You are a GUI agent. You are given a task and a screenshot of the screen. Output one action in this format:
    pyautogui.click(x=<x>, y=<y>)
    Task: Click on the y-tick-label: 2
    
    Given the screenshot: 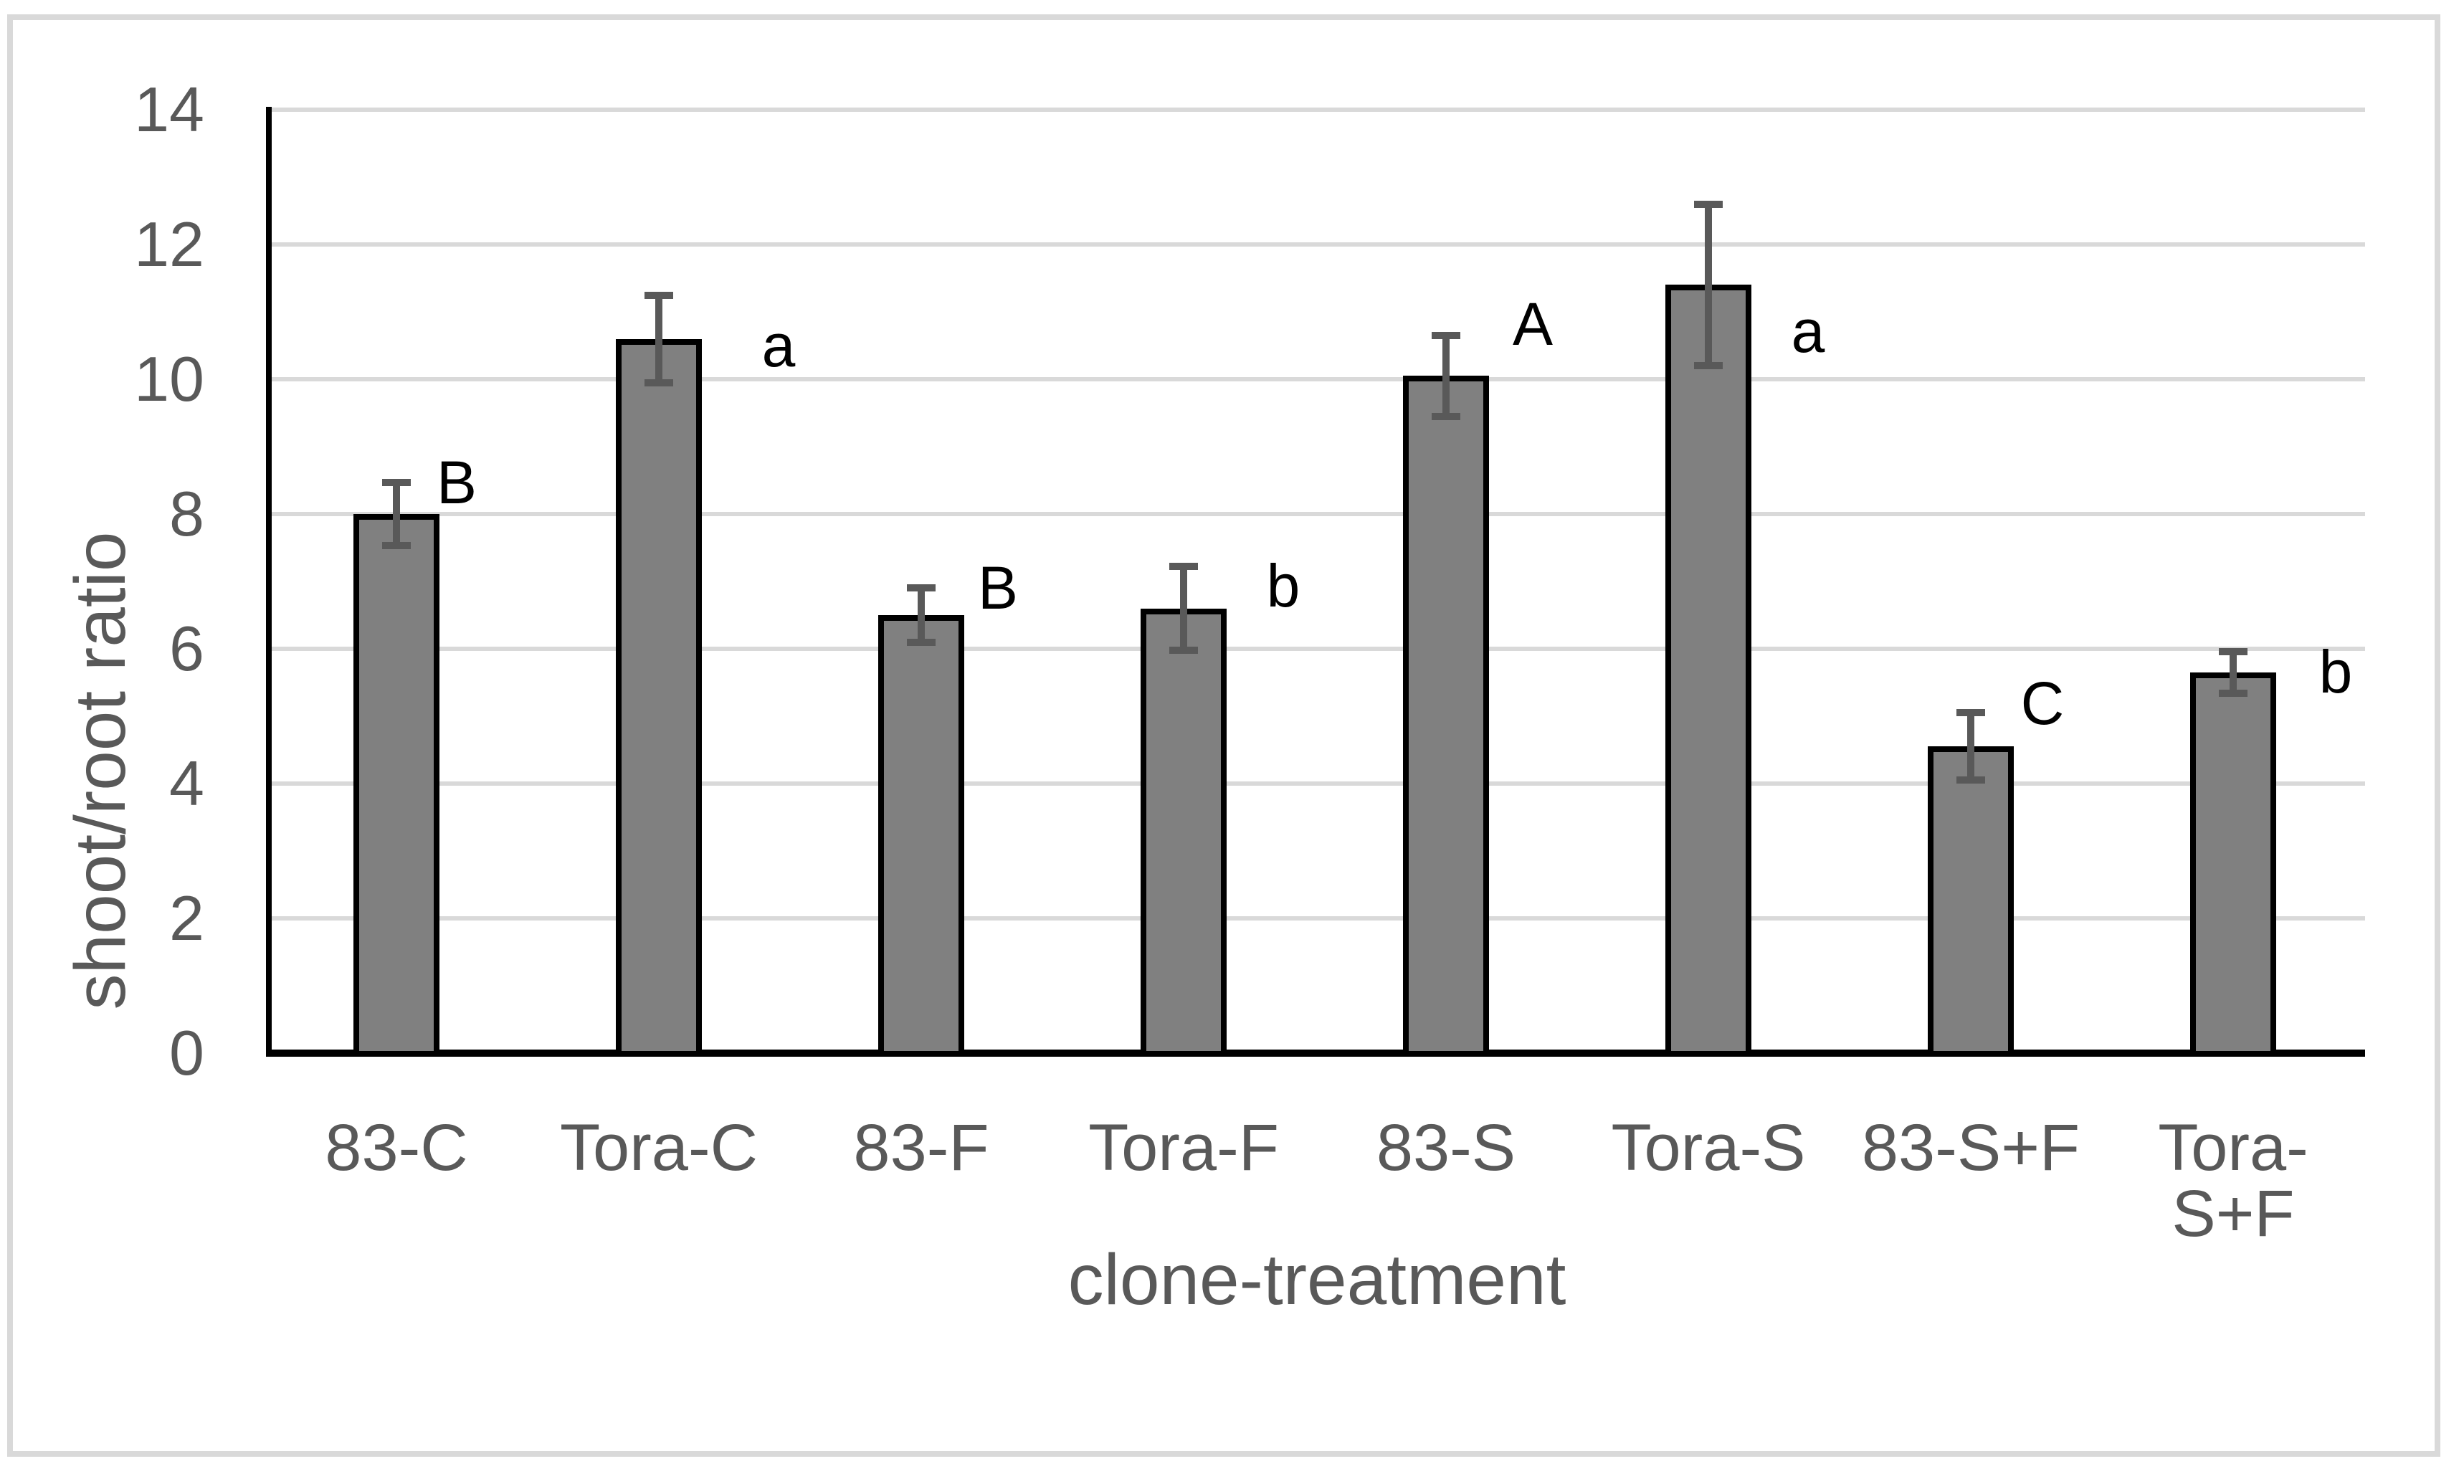 What is the action you would take?
    pyautogui.click(x=186, y=918)
    